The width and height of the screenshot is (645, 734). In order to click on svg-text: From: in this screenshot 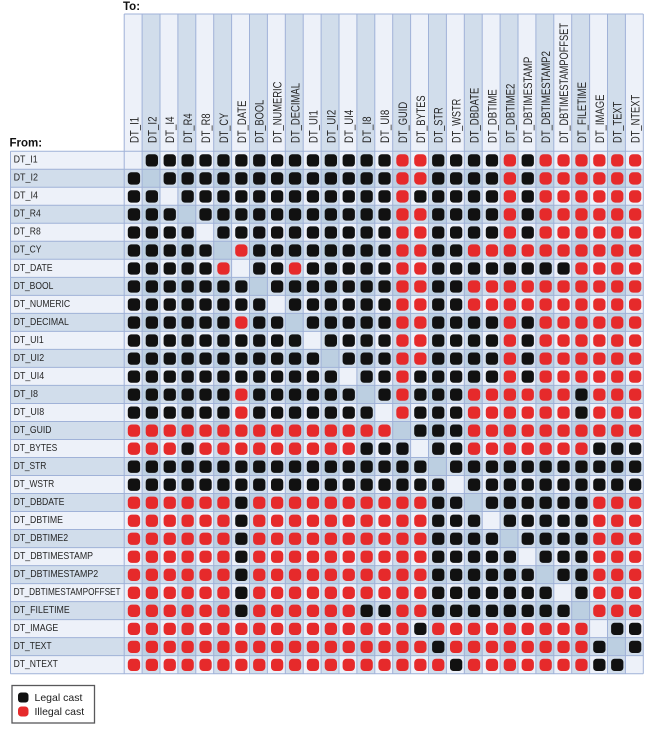, I will do `click(26, 144)`.